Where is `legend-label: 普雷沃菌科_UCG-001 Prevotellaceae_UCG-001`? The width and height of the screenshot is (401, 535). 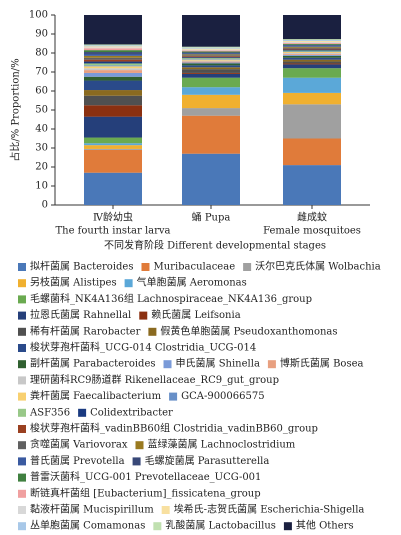
legend-label: 普雷沃菌科_UCG-001 Prevotellaceae_UCG-001 is located at coordinates (145, 476).